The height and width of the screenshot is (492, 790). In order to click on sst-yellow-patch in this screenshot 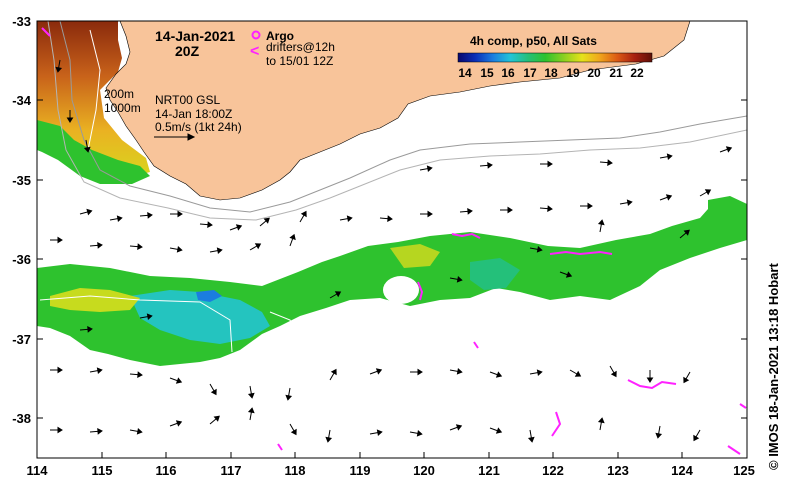, I will do `click(95, 300)`.